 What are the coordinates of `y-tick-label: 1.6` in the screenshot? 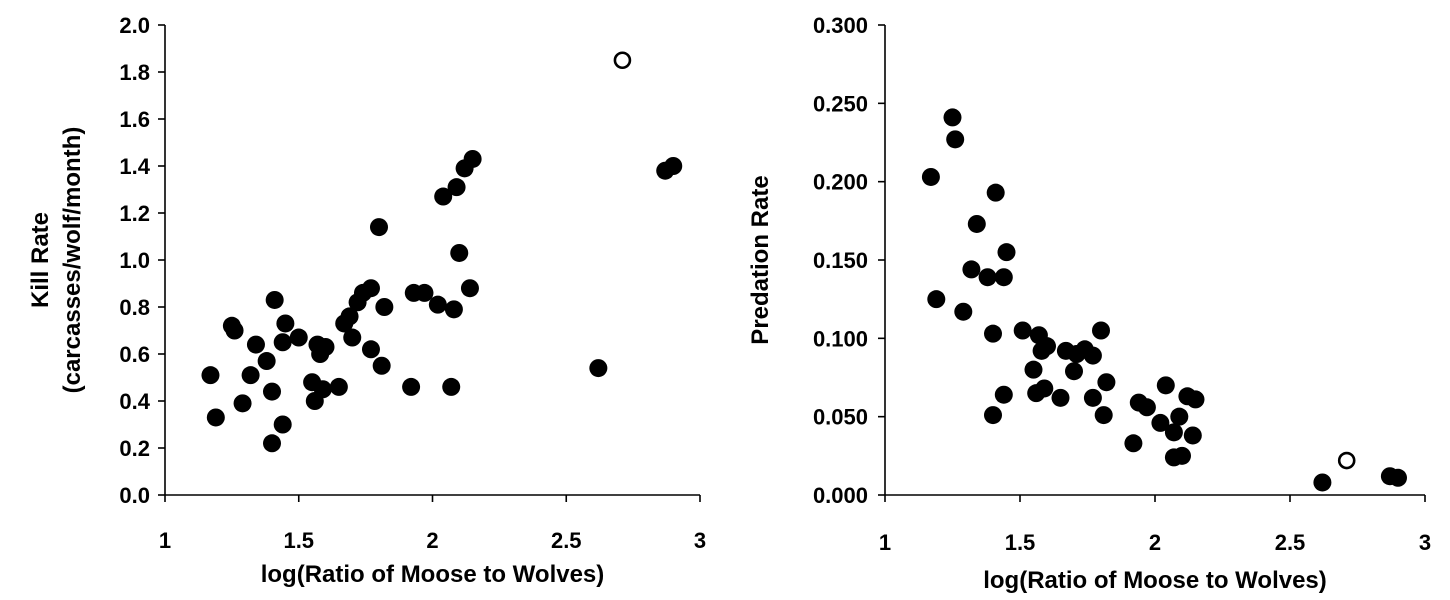 It's located at (134, 119).